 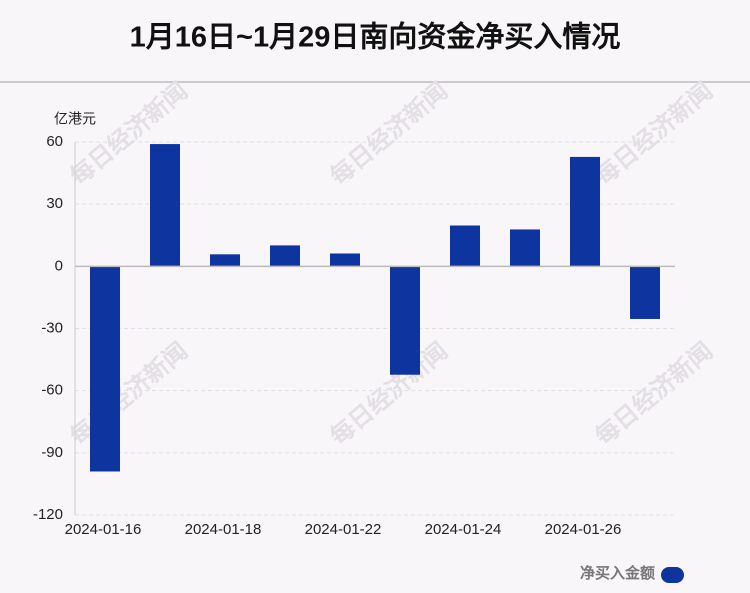 I want to click on chart-title: 1月16日~1月29日南向资金净买入情况, so click(x=375, y=37).